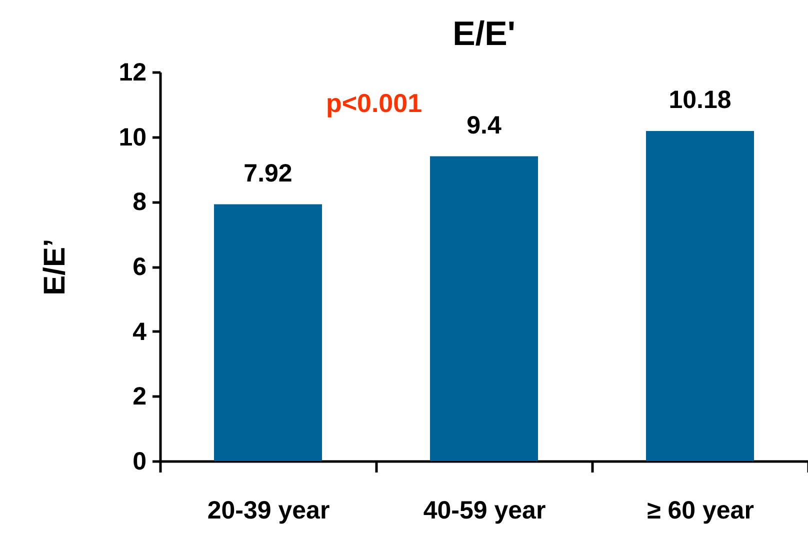  What do you see at coordinates (700, 100) in the screenshot?
I see `data-label: 10.18` at bounding box center [700, 100].